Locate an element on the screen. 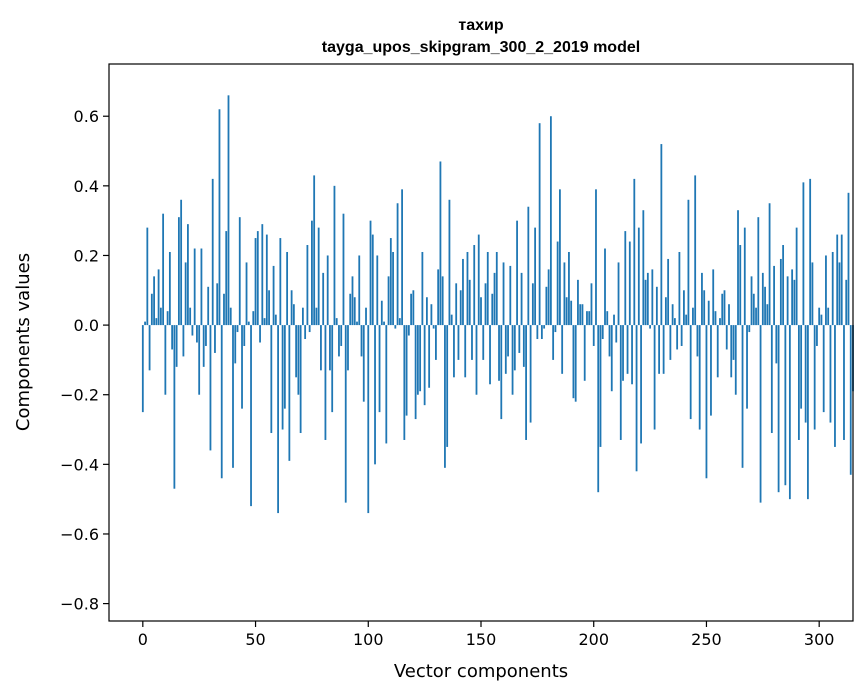  y-tick-label: −0.6 is located at coordinates (79, 534).